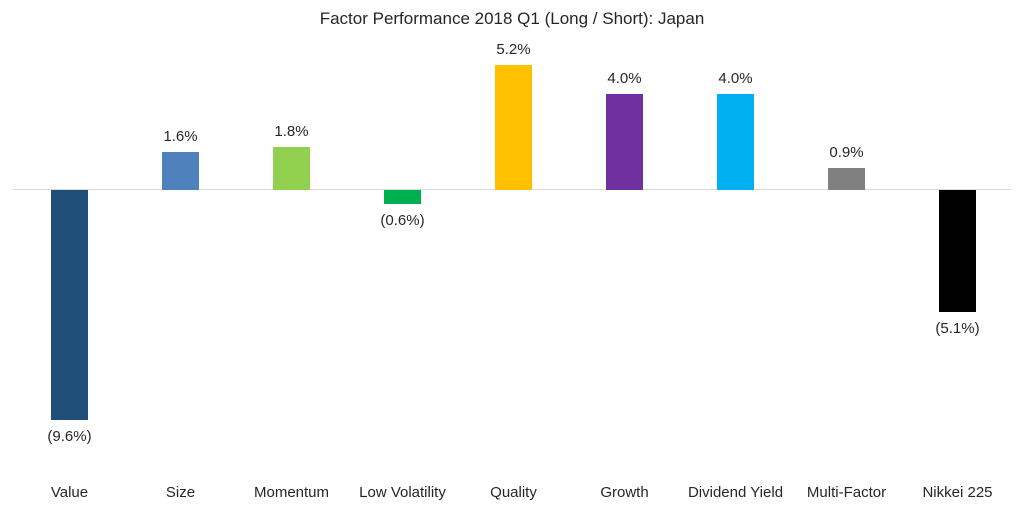 The height and width of the screenshot is (512, 1024). Describe the element at coordinates (735, 142) in the screenshot. I see `bar-dividend-yield` at that location.